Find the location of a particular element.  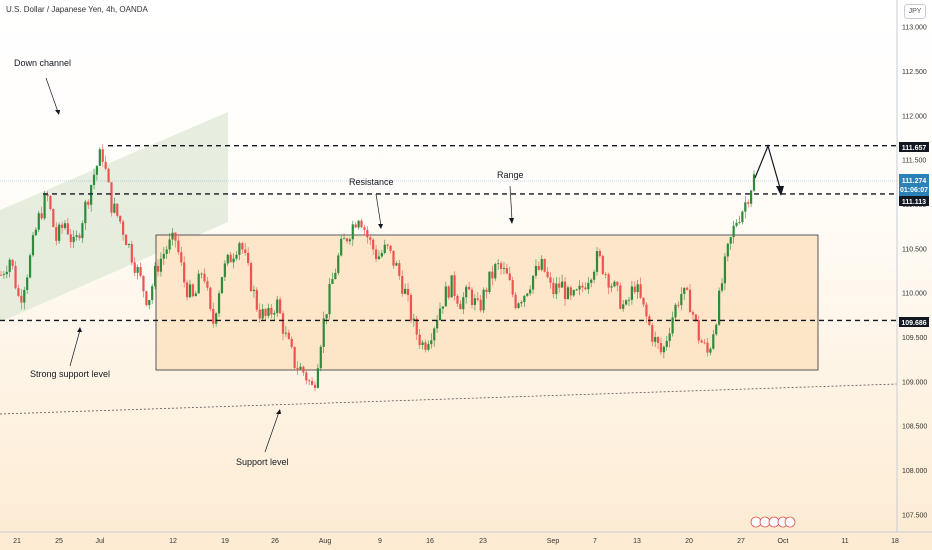

countdown-timer-text: 01:06:07 is located at coordinates (914, 190).